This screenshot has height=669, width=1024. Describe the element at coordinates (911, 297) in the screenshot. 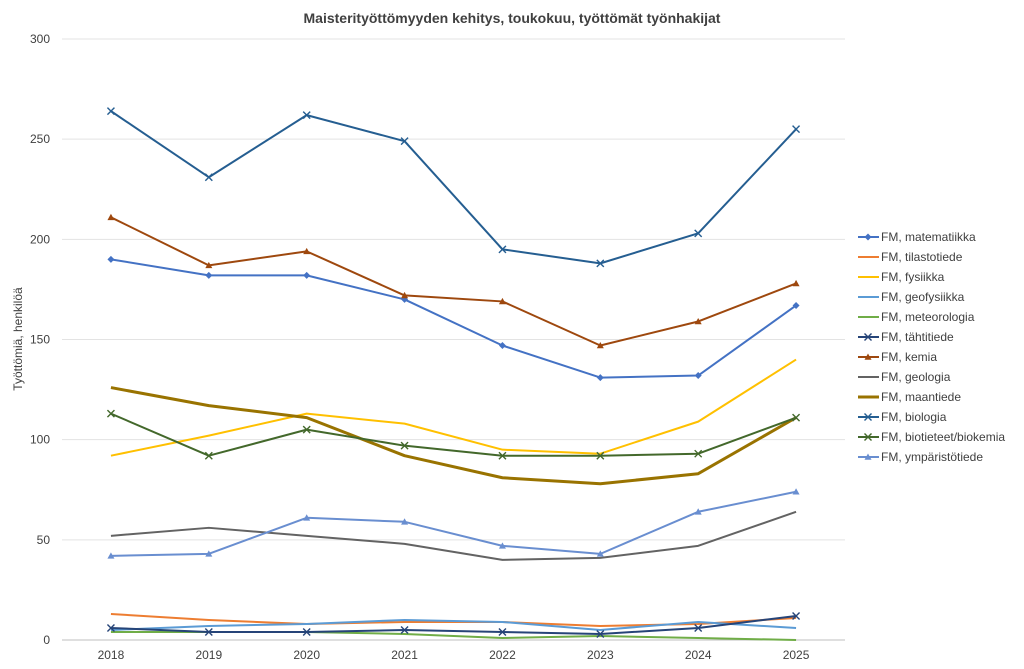

I see `legend-item: FM, geofysiikka` at that location.